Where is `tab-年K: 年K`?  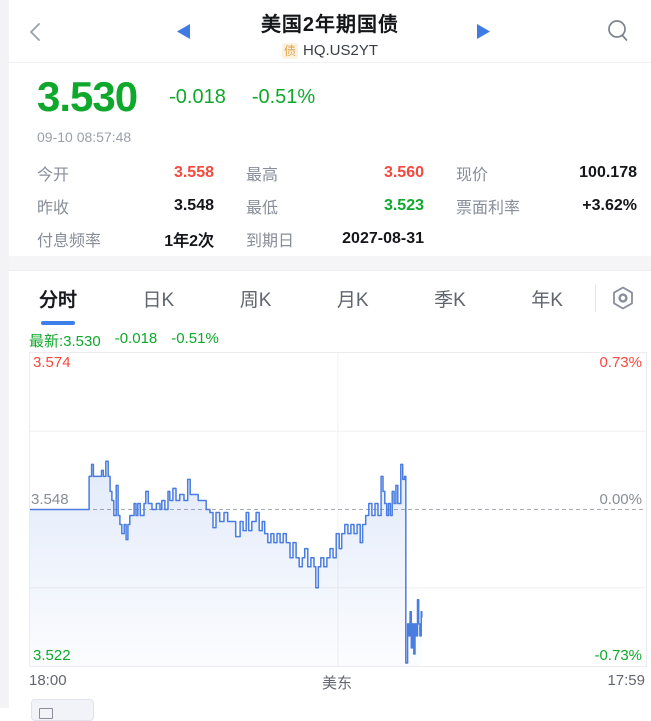
tab-年K: 年K is located at coordinates (547, 300).